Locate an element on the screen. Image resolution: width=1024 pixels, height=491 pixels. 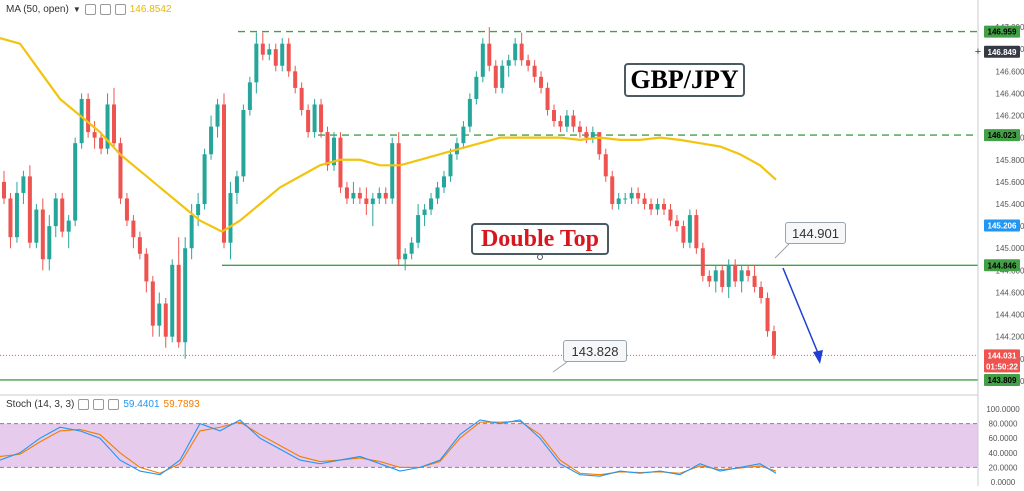
price-badge: 146.959 is located at coordinates (1002, 31).